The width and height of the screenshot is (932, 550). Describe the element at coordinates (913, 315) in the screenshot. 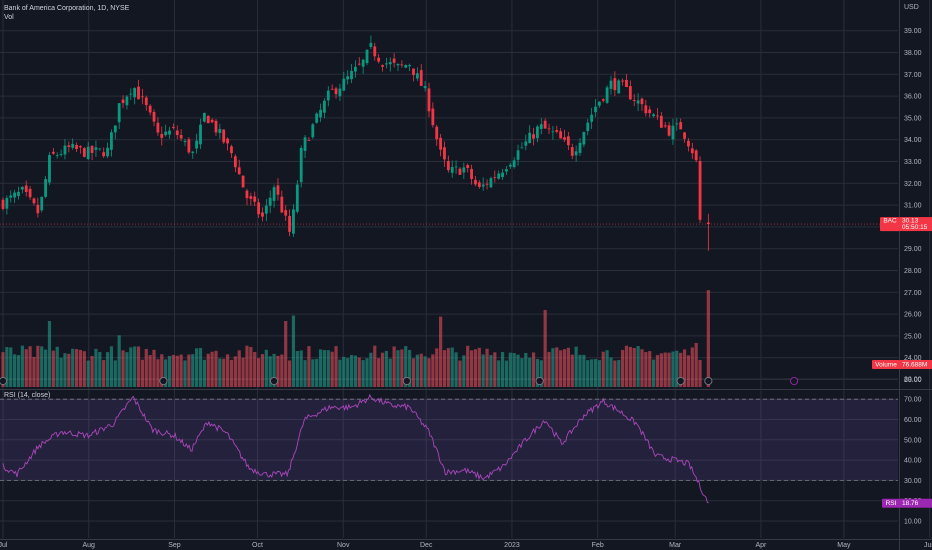

I see `price-tick-label: 26.00` at that location.